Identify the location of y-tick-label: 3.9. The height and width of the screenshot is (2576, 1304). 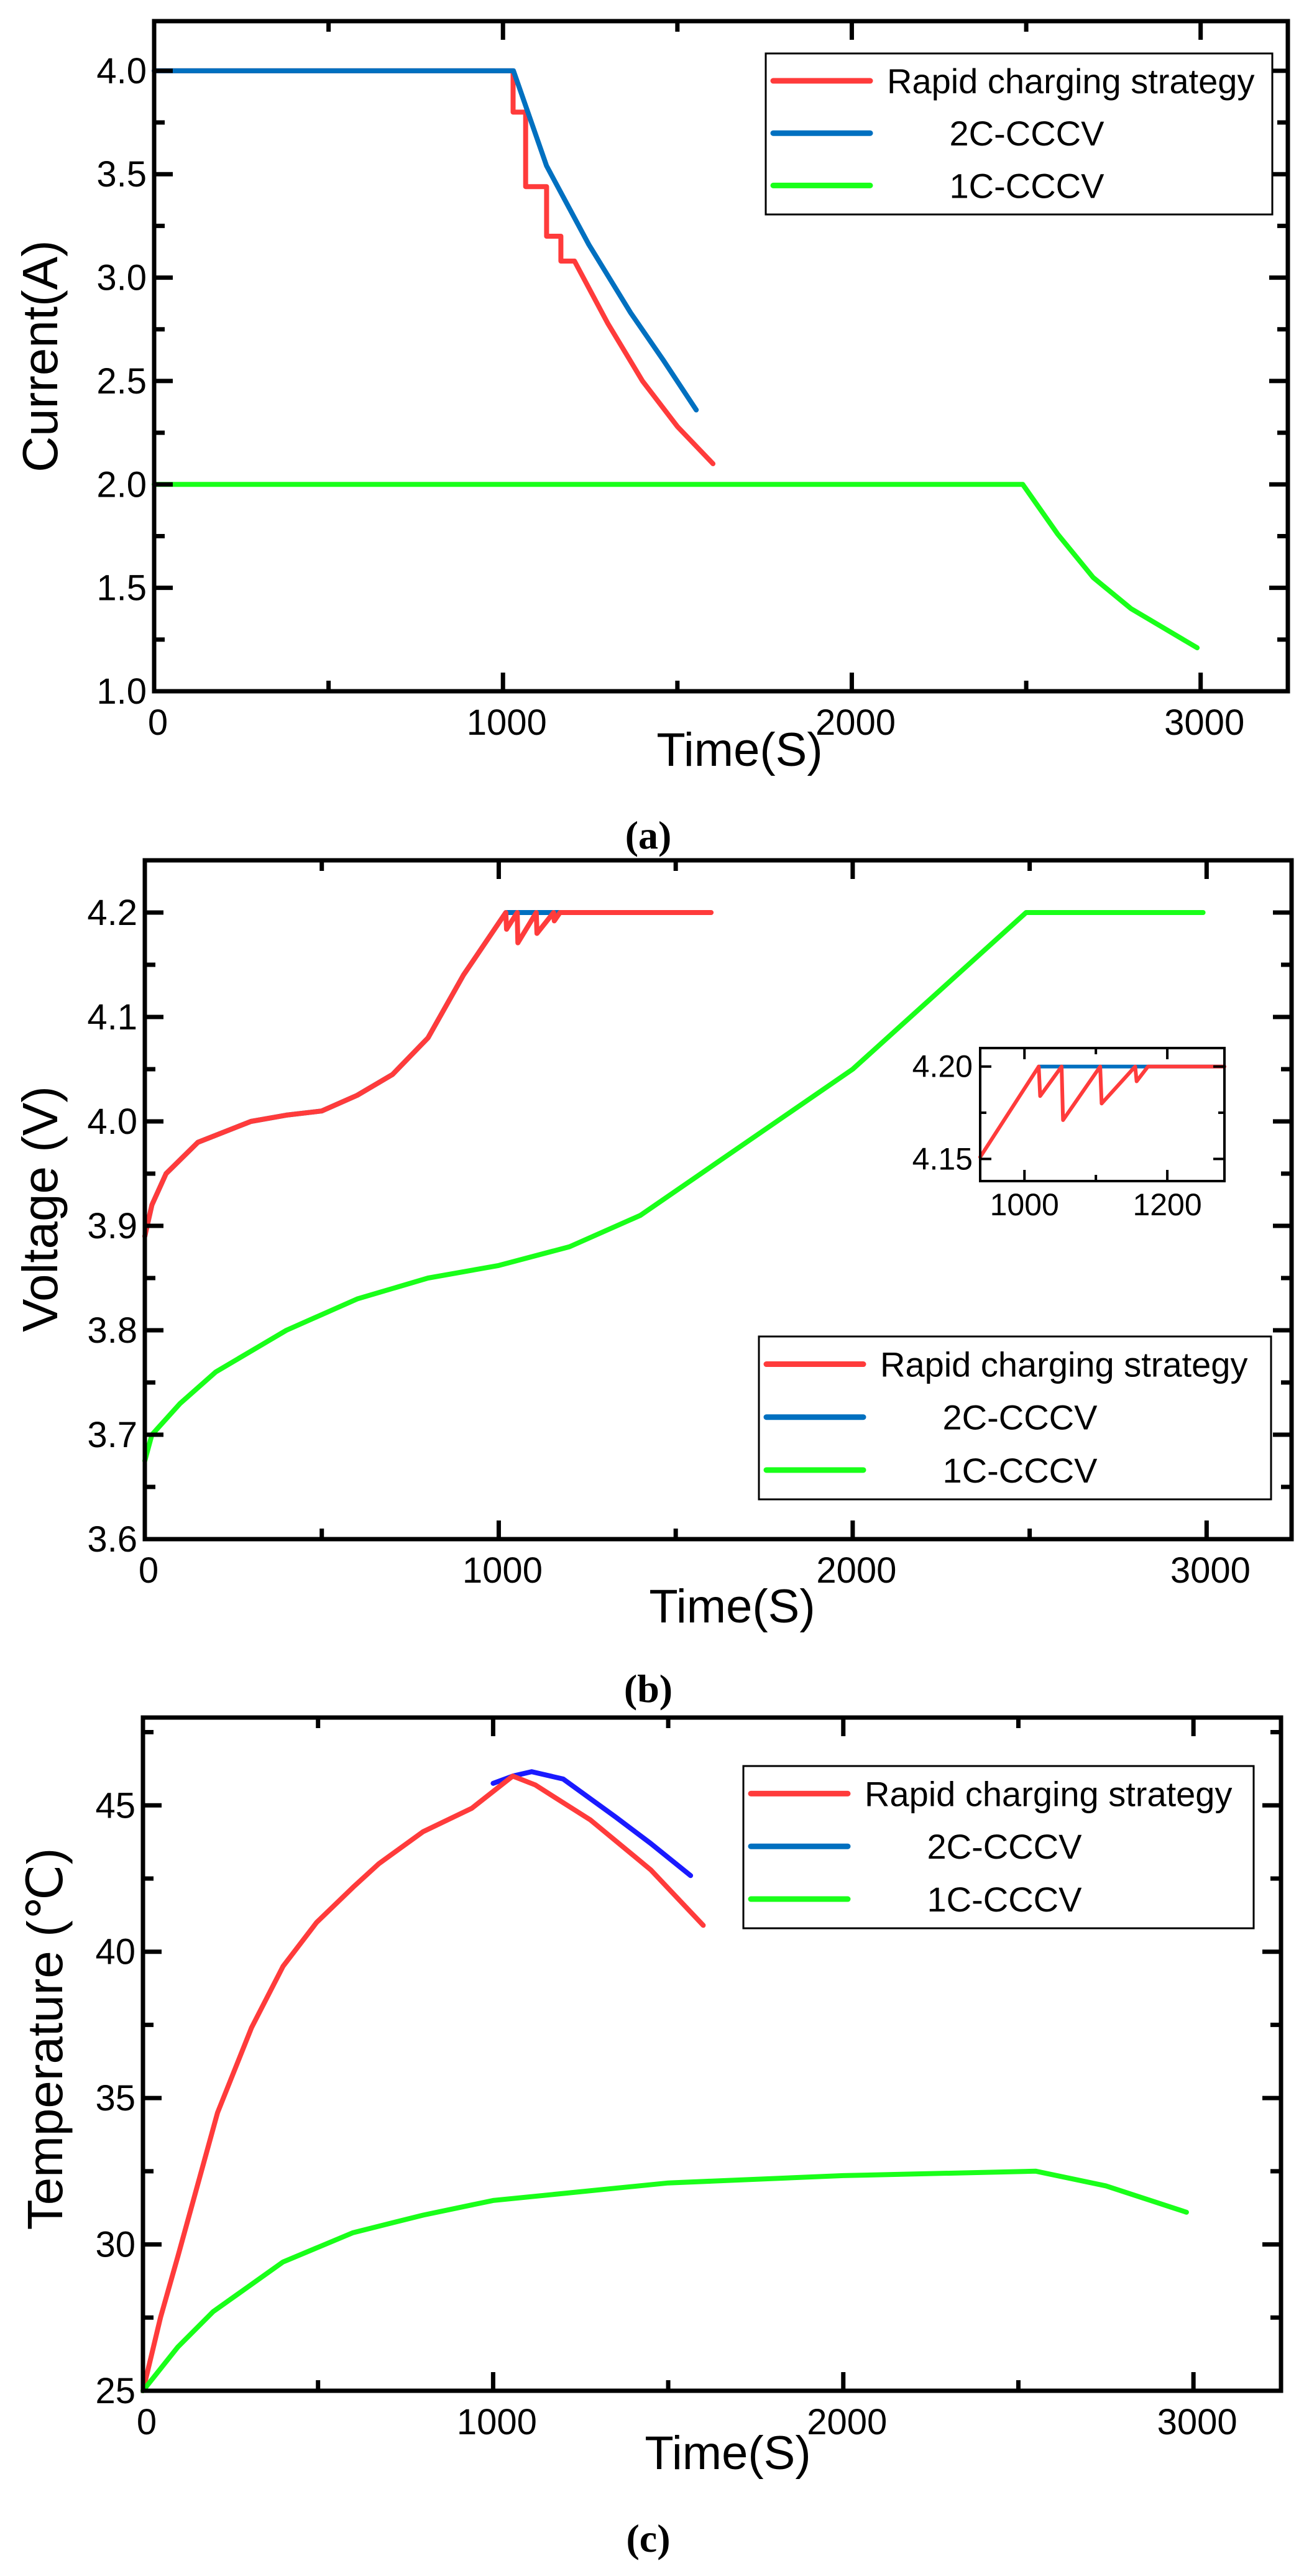
(112, 1226).